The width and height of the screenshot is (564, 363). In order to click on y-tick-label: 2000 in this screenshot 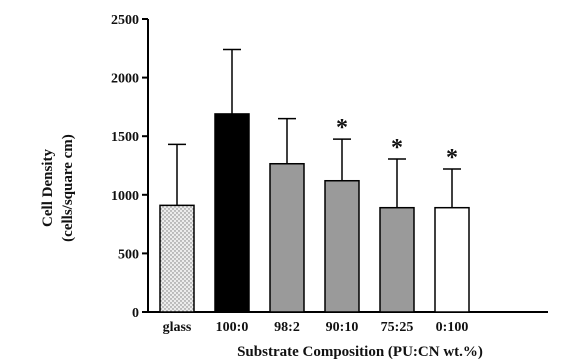, I will do `click(125, 79)`.